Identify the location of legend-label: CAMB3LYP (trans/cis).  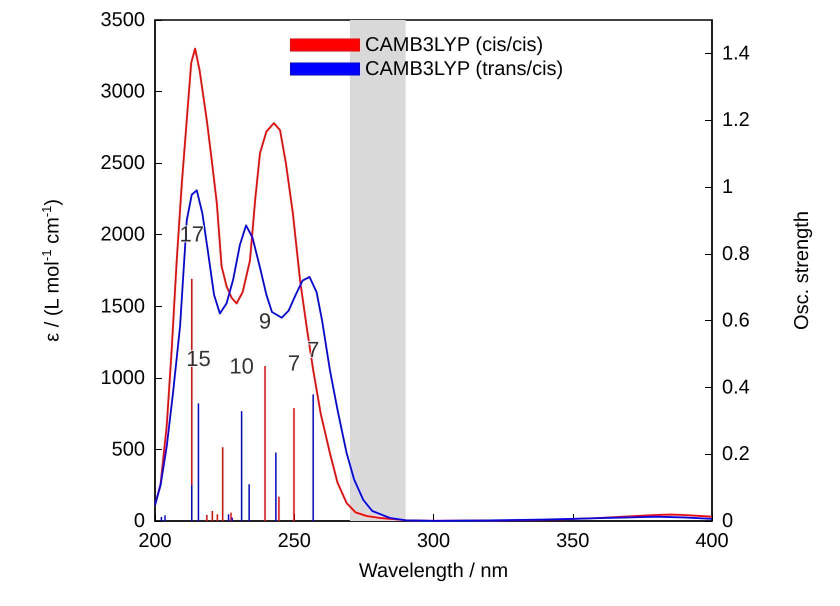
(464, 69).